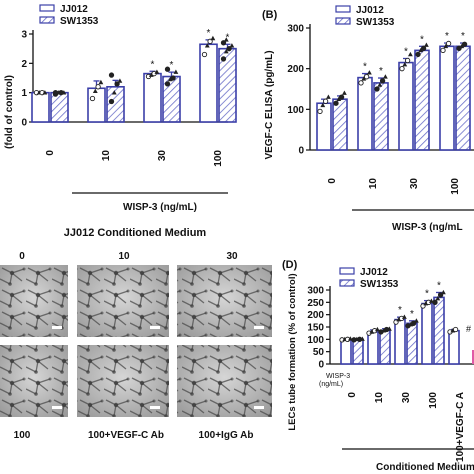  What do you see at coordinates (343, 21) in the screenshot?
I see `legend-swatch-sw1353` at bounding box center [343, 21].